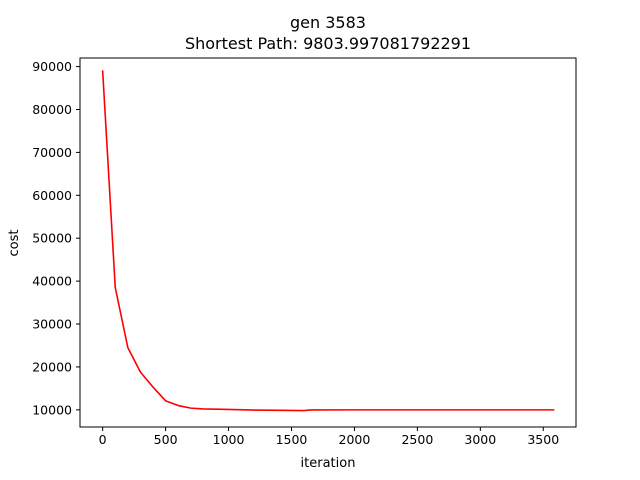 Image resolution: width=640 pixels, height=480 pixels. Describe the element at coordinates (52, 152) in the screenshot. I see `y-tick-label: 70000` at that location.